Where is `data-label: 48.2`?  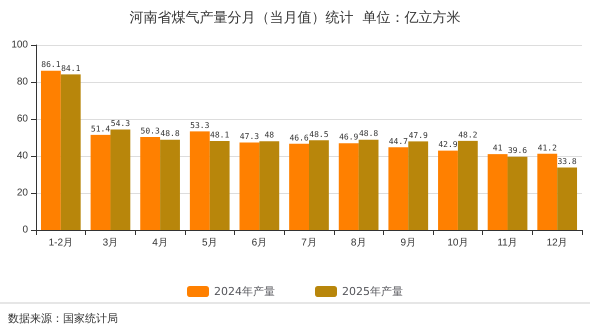 data-label: 48.2 is located at coordinates (468, 135).